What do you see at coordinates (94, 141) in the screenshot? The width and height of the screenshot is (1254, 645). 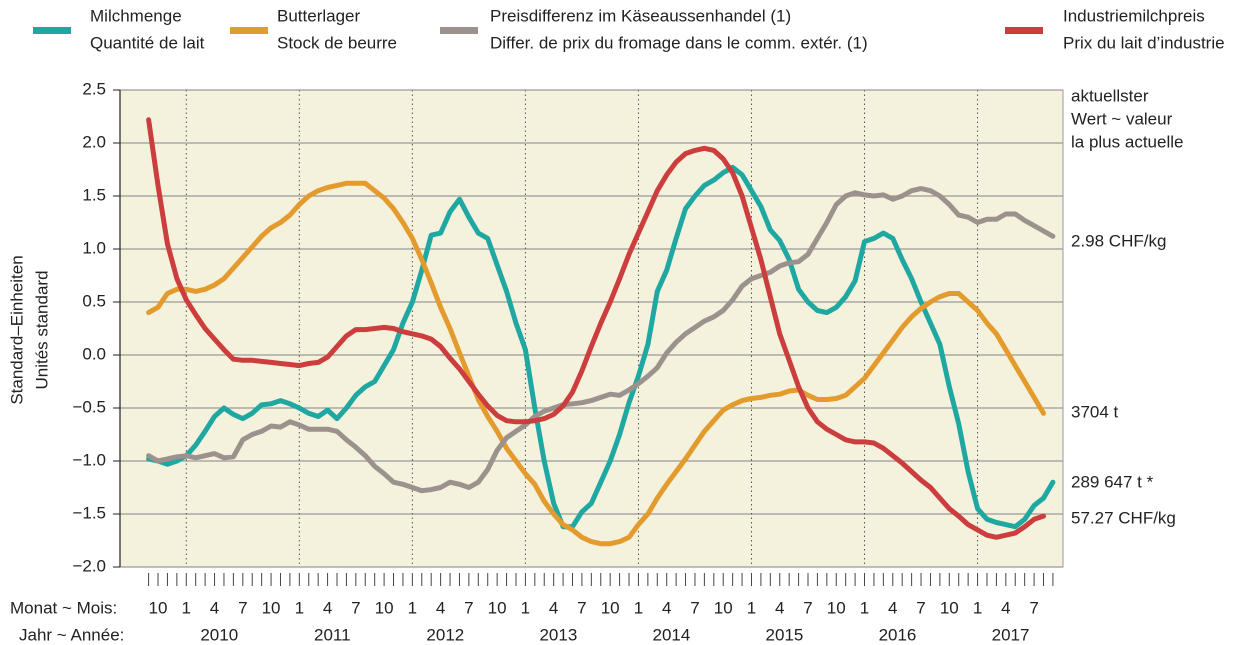 I see `y-tick-label: 2.0` at bounding box center [94, 141].